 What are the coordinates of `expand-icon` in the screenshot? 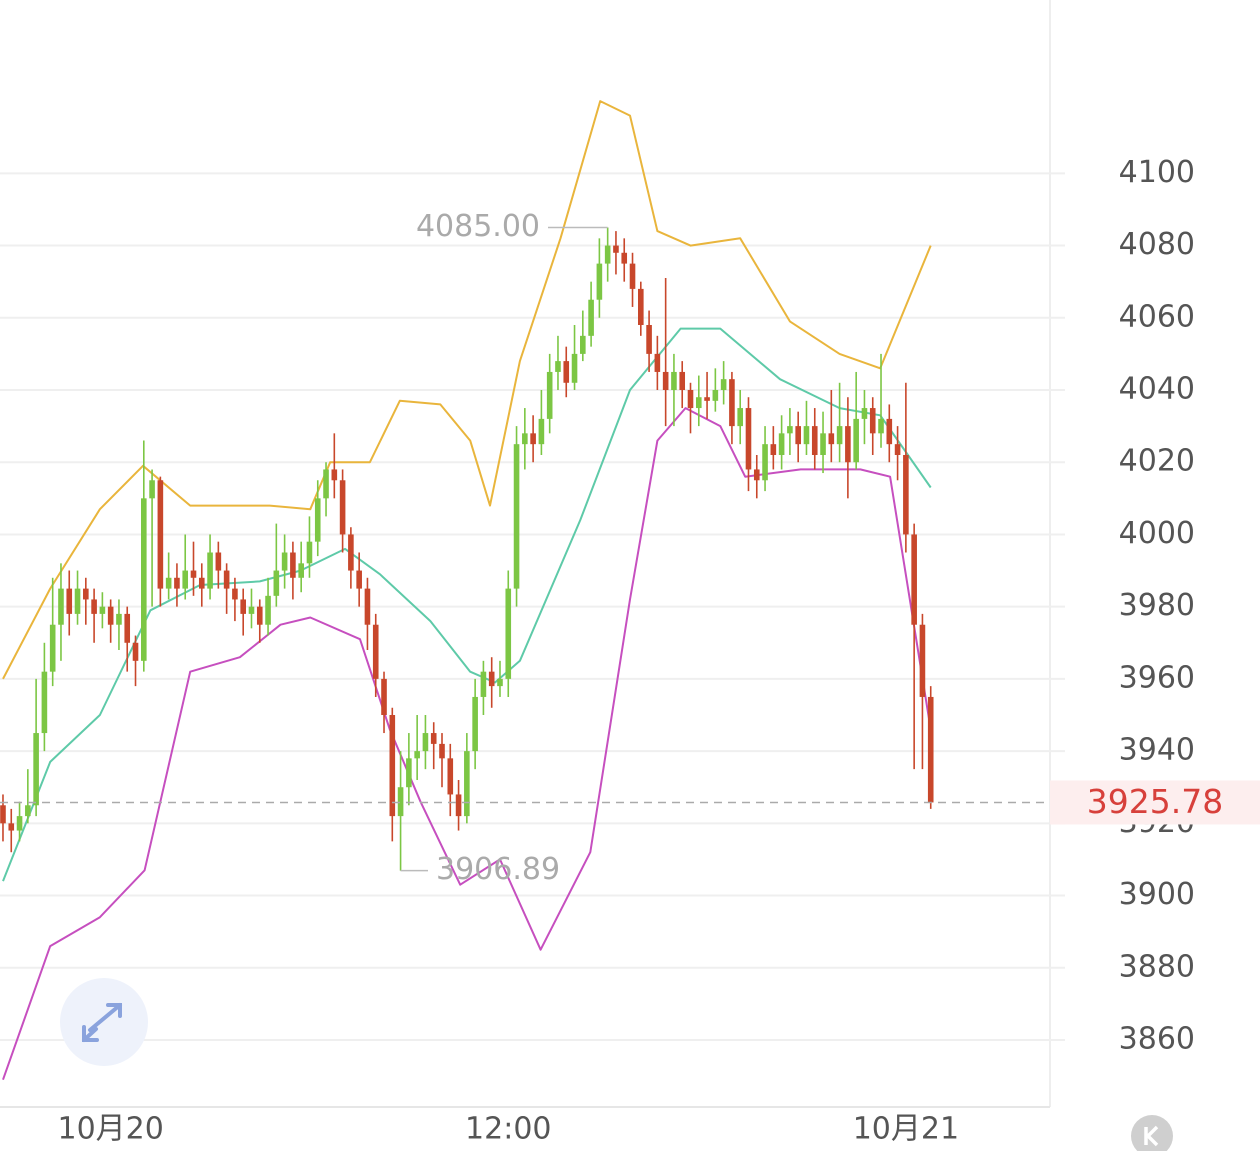 It's located at (102, 1022).